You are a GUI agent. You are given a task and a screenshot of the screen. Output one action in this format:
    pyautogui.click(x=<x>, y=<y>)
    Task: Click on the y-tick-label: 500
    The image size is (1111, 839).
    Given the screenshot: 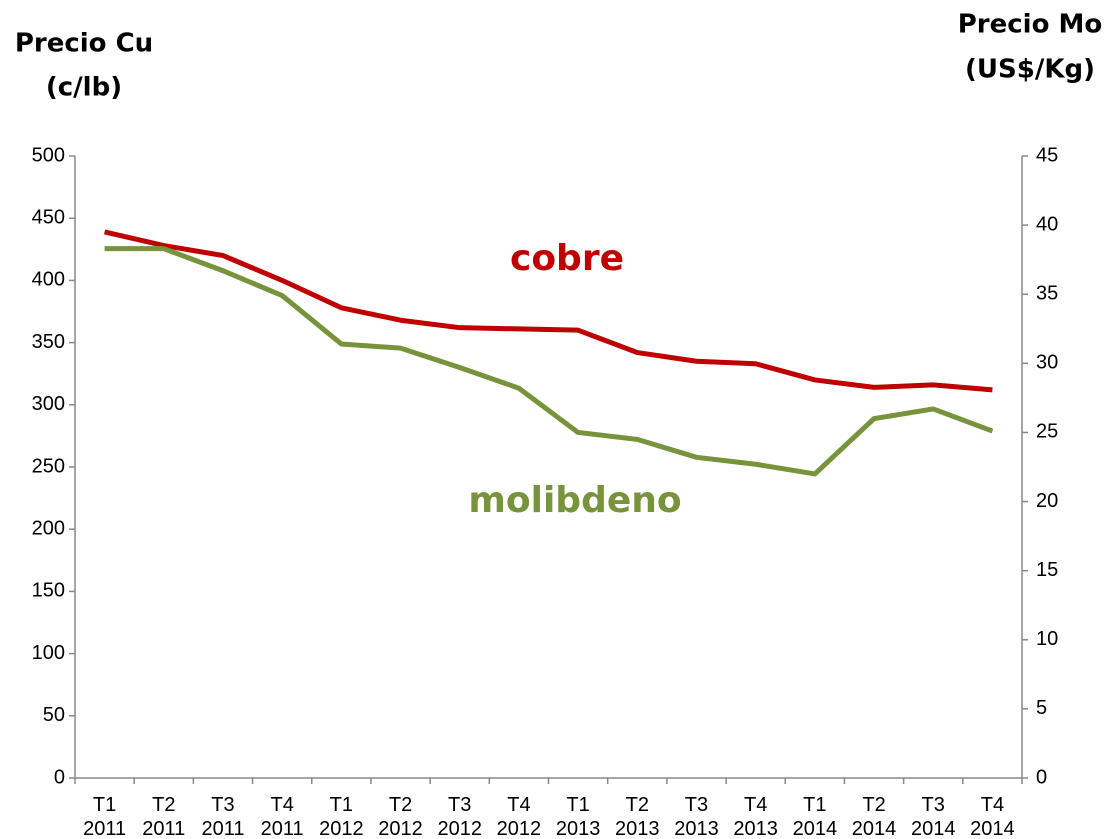 What is the action you would take?
    pyautogui.click(x=48, y=155)
    